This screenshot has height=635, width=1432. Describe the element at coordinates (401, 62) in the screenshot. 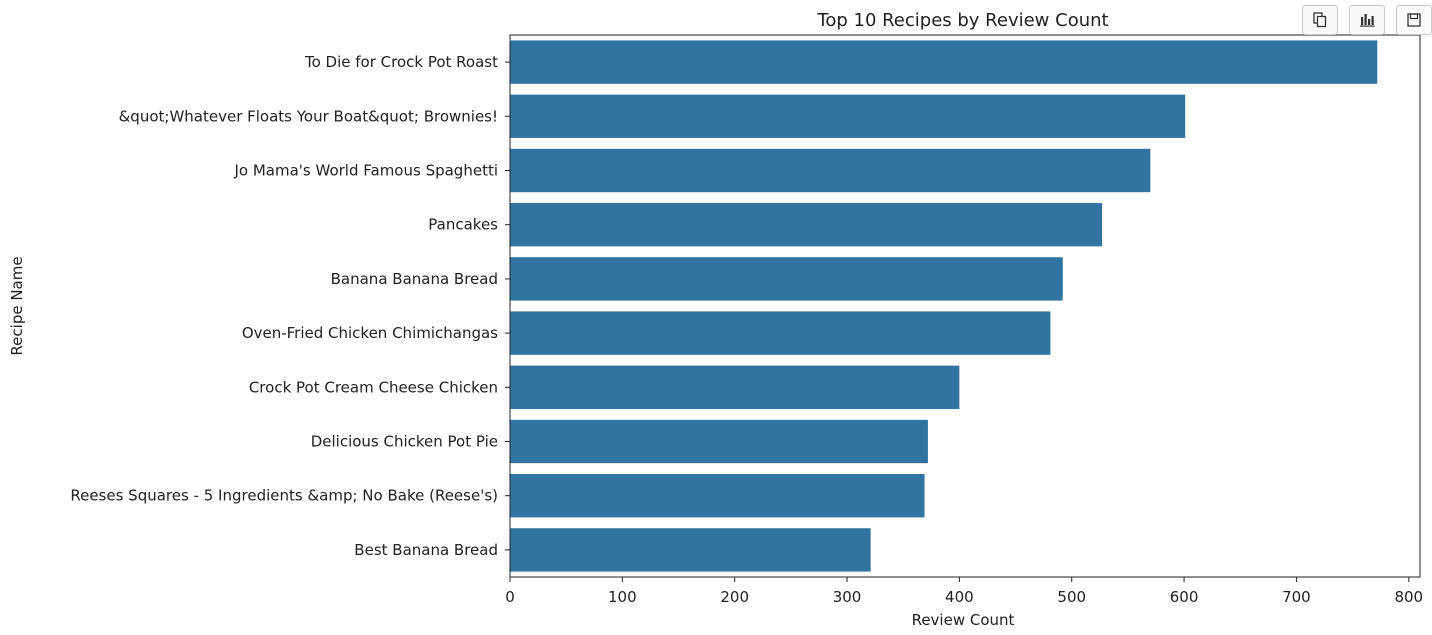

I see `y-tick-label: To Die for Crock Pot Roast` at that location.